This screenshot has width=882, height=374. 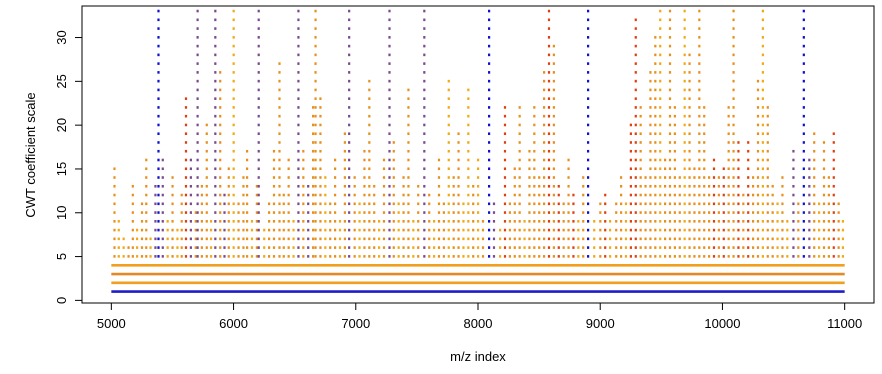 What do you see at coordinates (61, 37) in the screenshot?
I see `y-tick-label: 30` at bounding box center [61, 37].